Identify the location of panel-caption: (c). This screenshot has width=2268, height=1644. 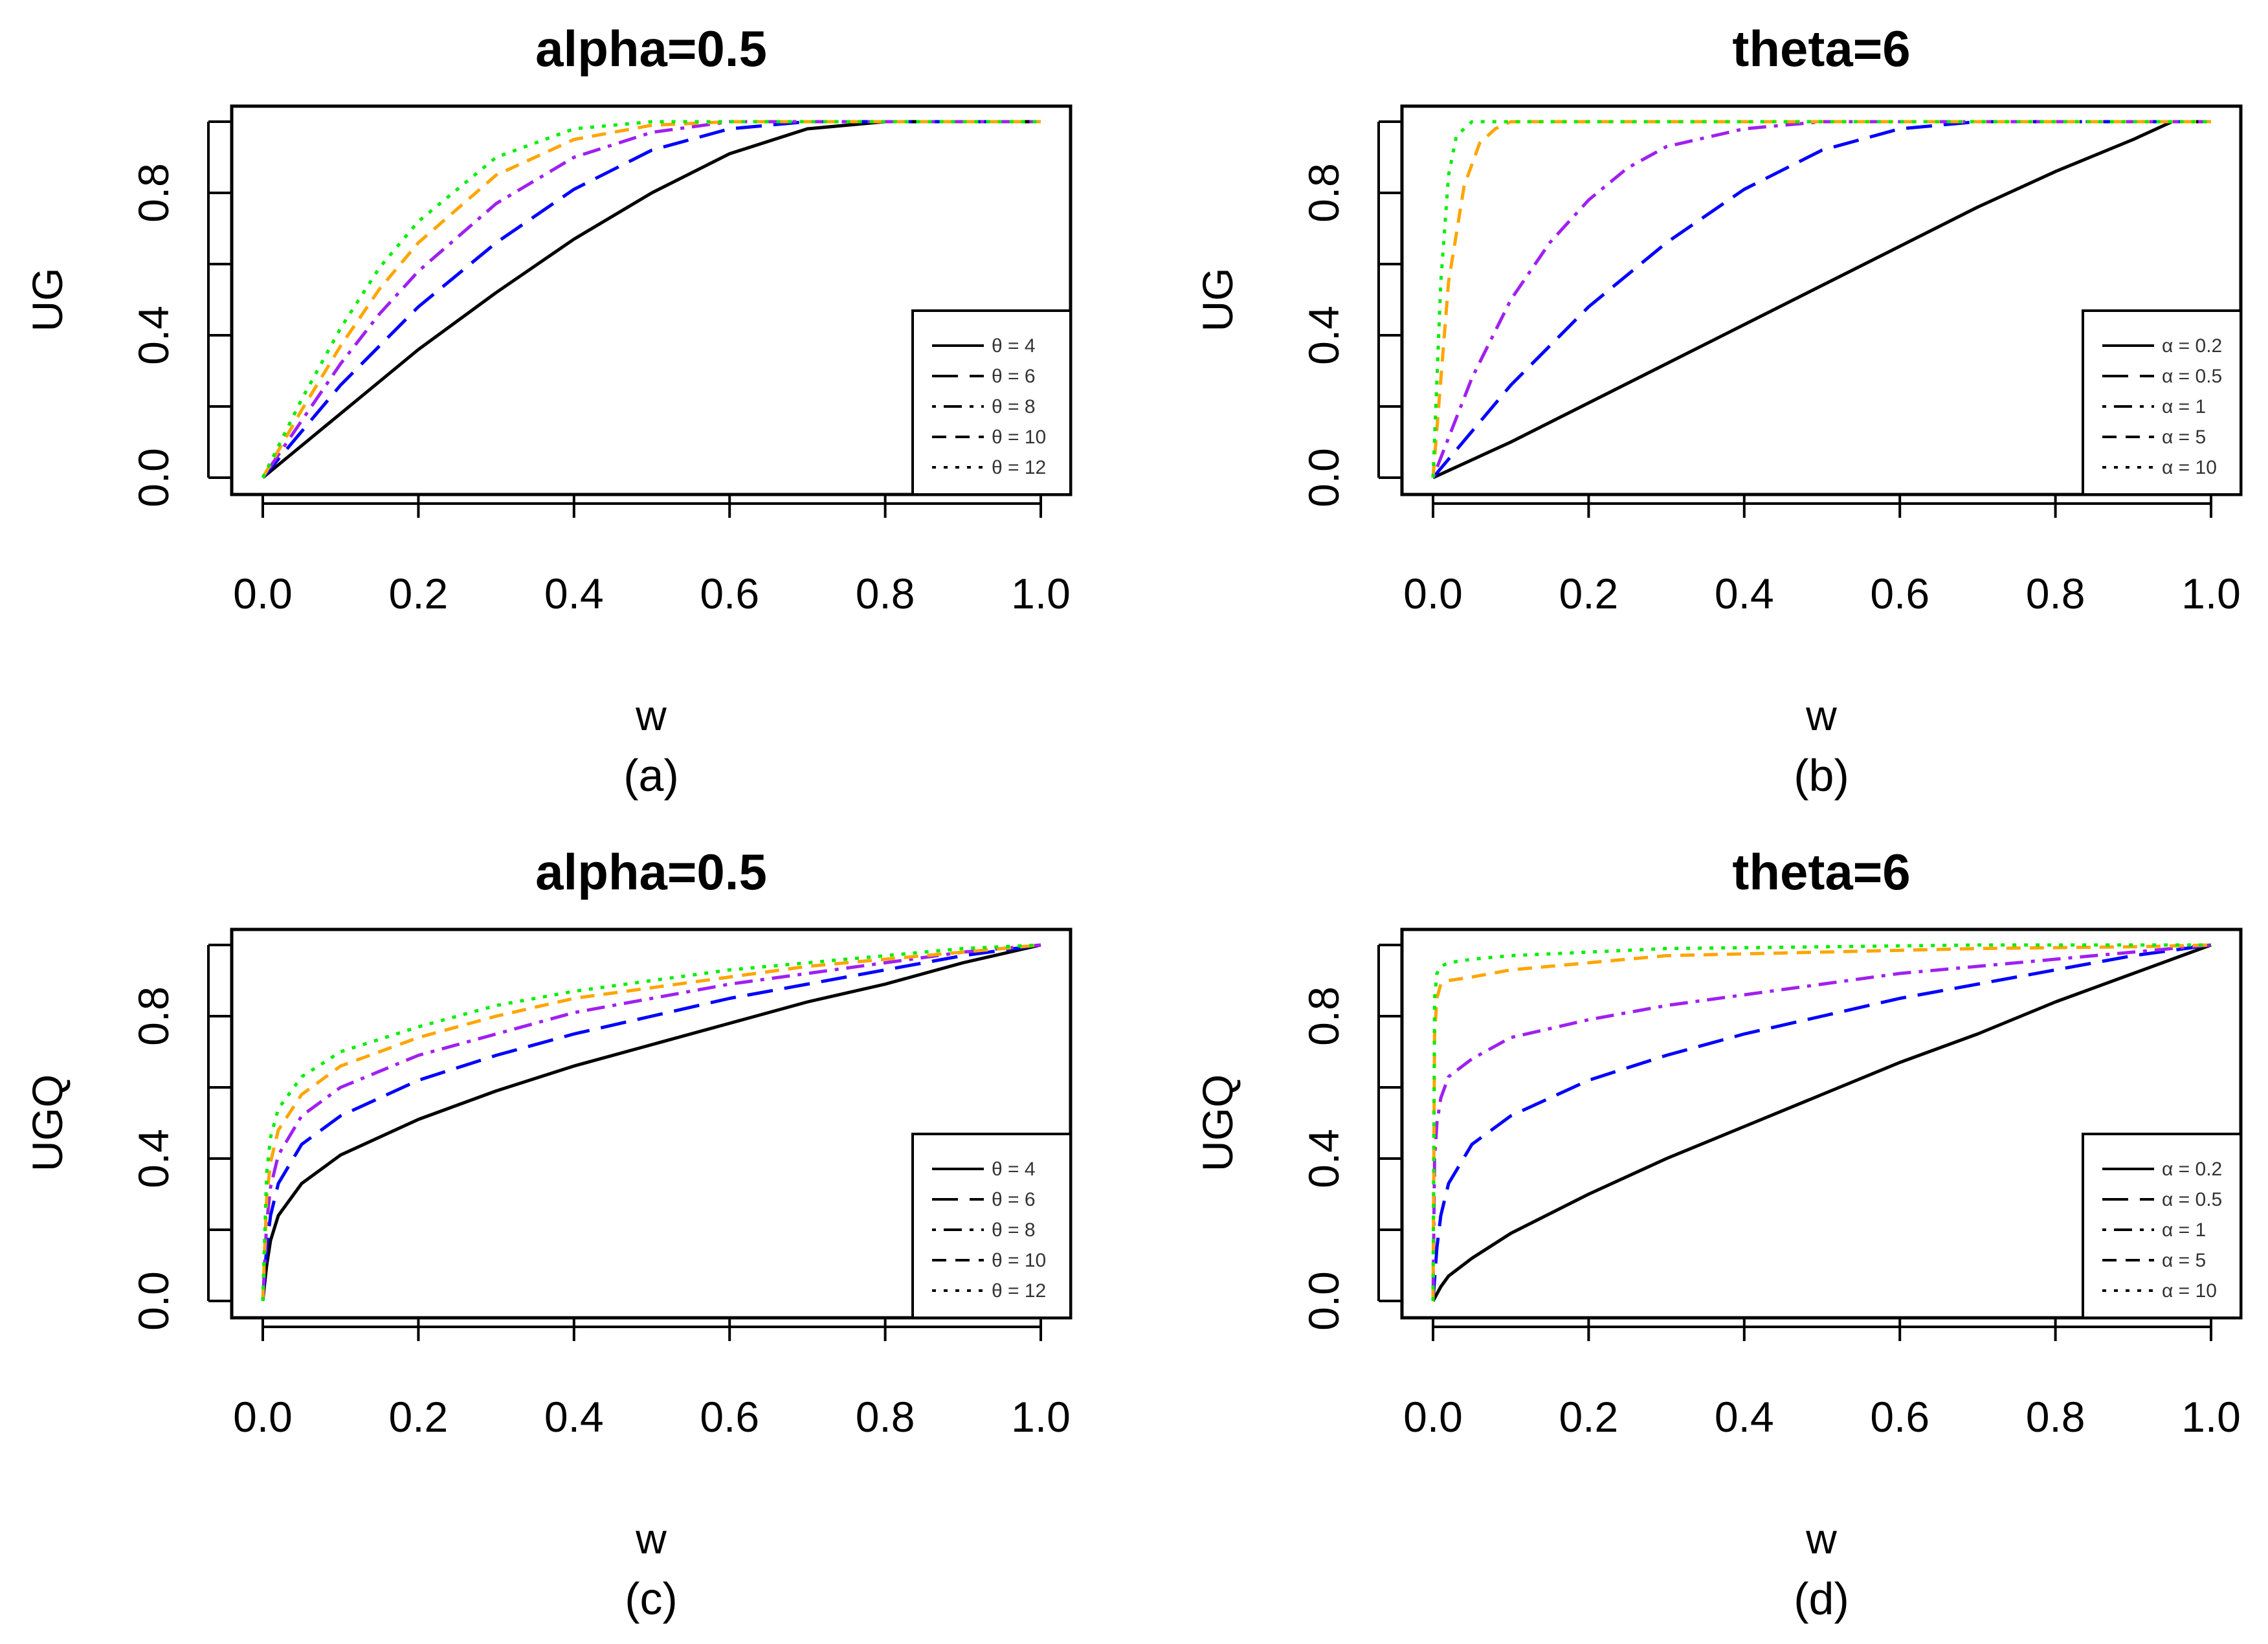
(651, 1598).